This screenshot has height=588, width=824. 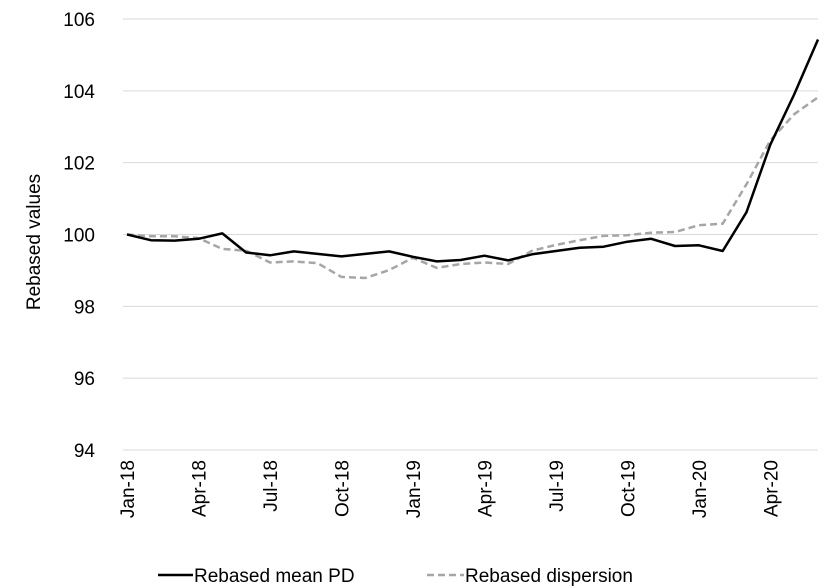 I want to click on x-tick-label: Jan-19, so click(x=414, y=489).